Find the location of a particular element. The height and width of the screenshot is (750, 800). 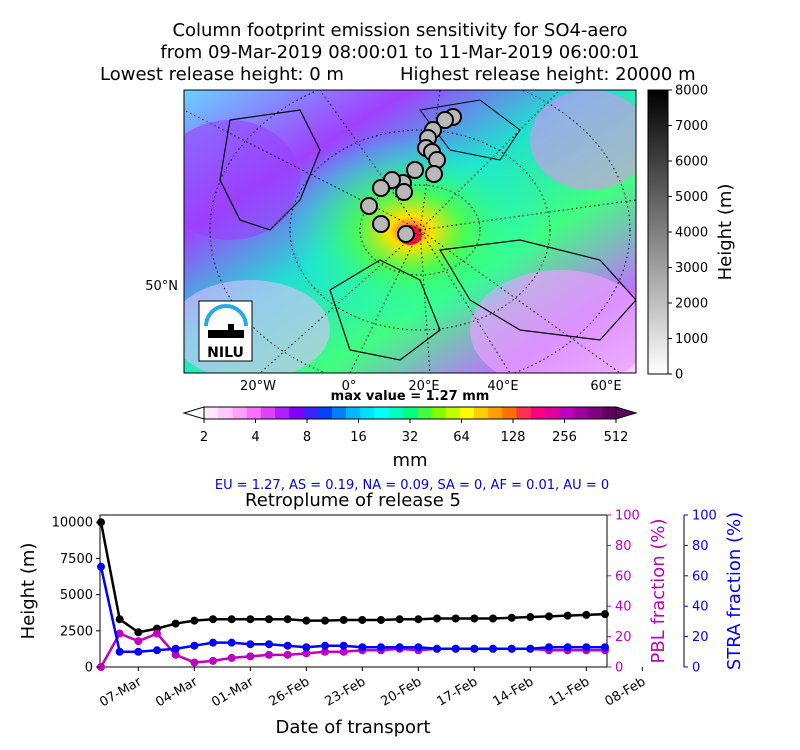

date-axis-tick-label: 01-Mar is located at coordinates (233, 692).